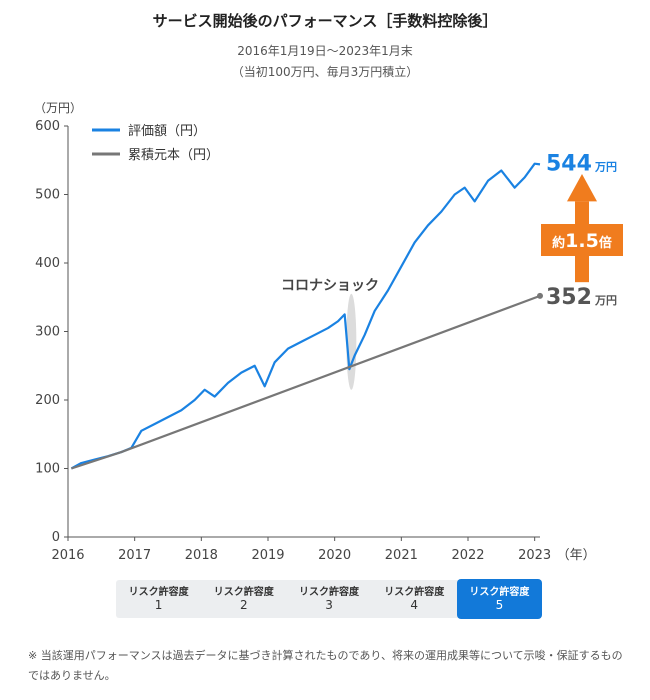 The width and height of the screenshot is (650, 700). Describe the element at coordinates (67, 555) in the screenshot. I see `x-tick-label: 2016` at that location.